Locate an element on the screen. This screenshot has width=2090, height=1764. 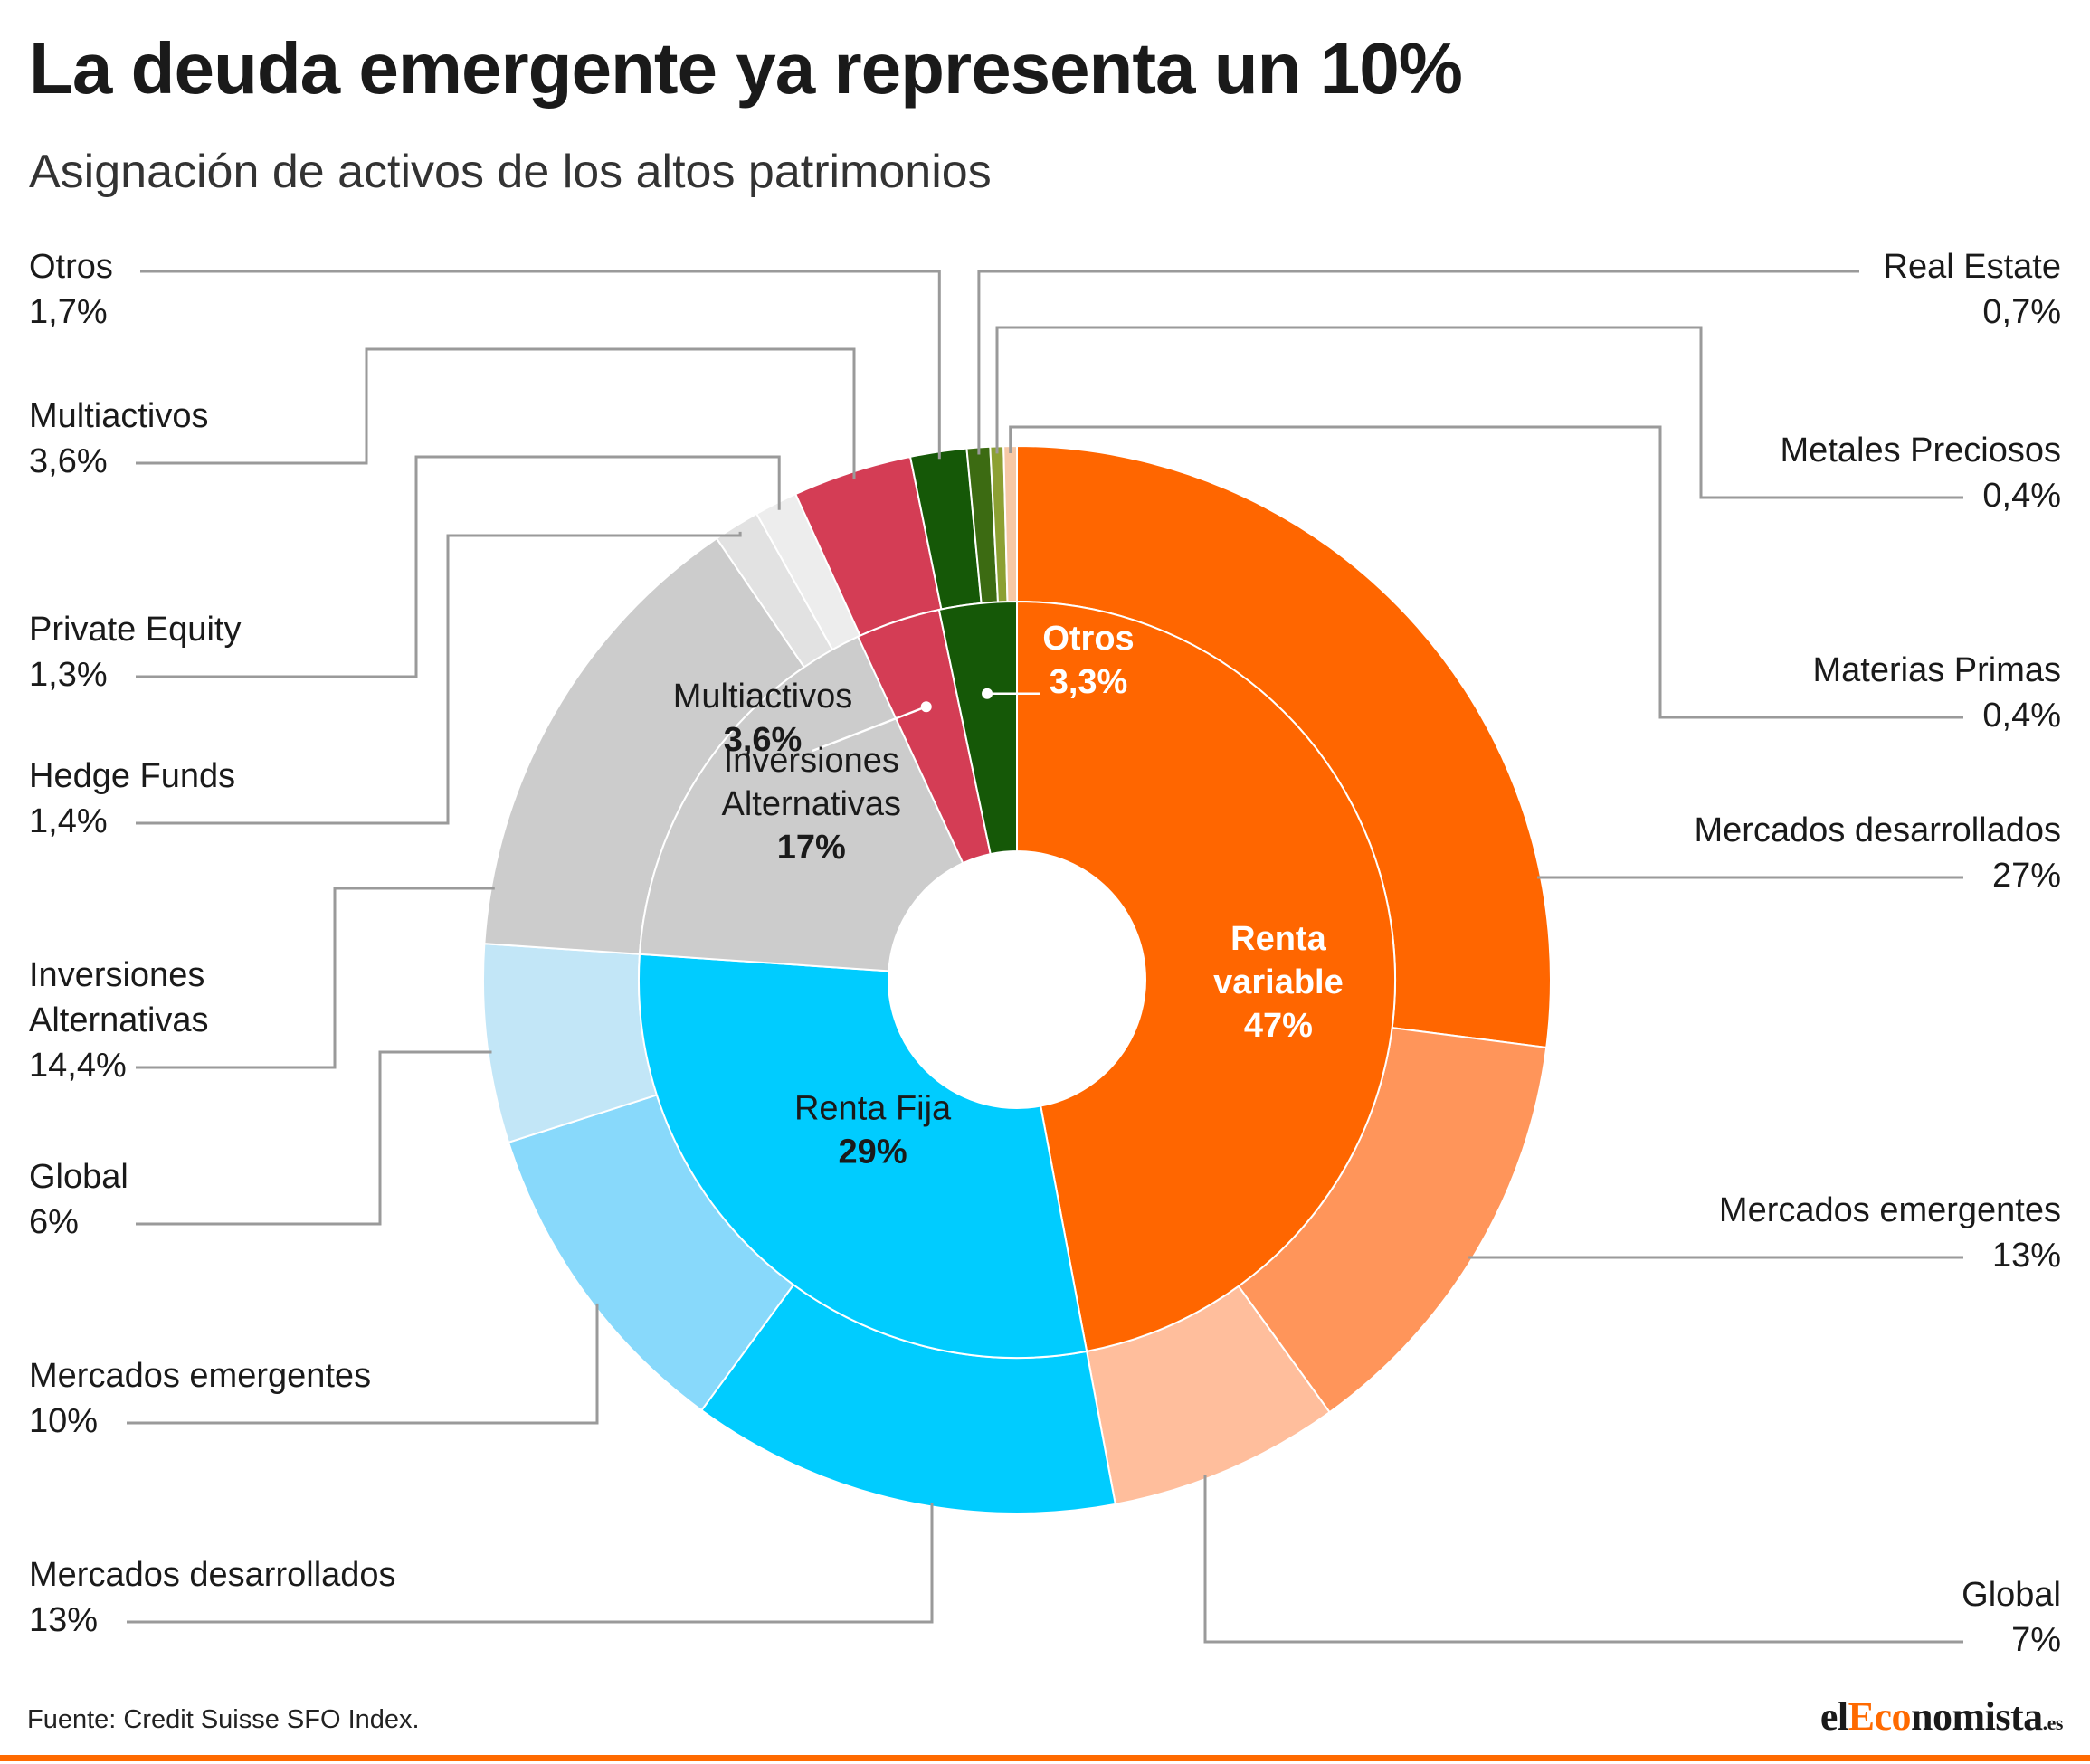
outer-label-2-global: Global 7% is located at coordinates (2012, 1617).